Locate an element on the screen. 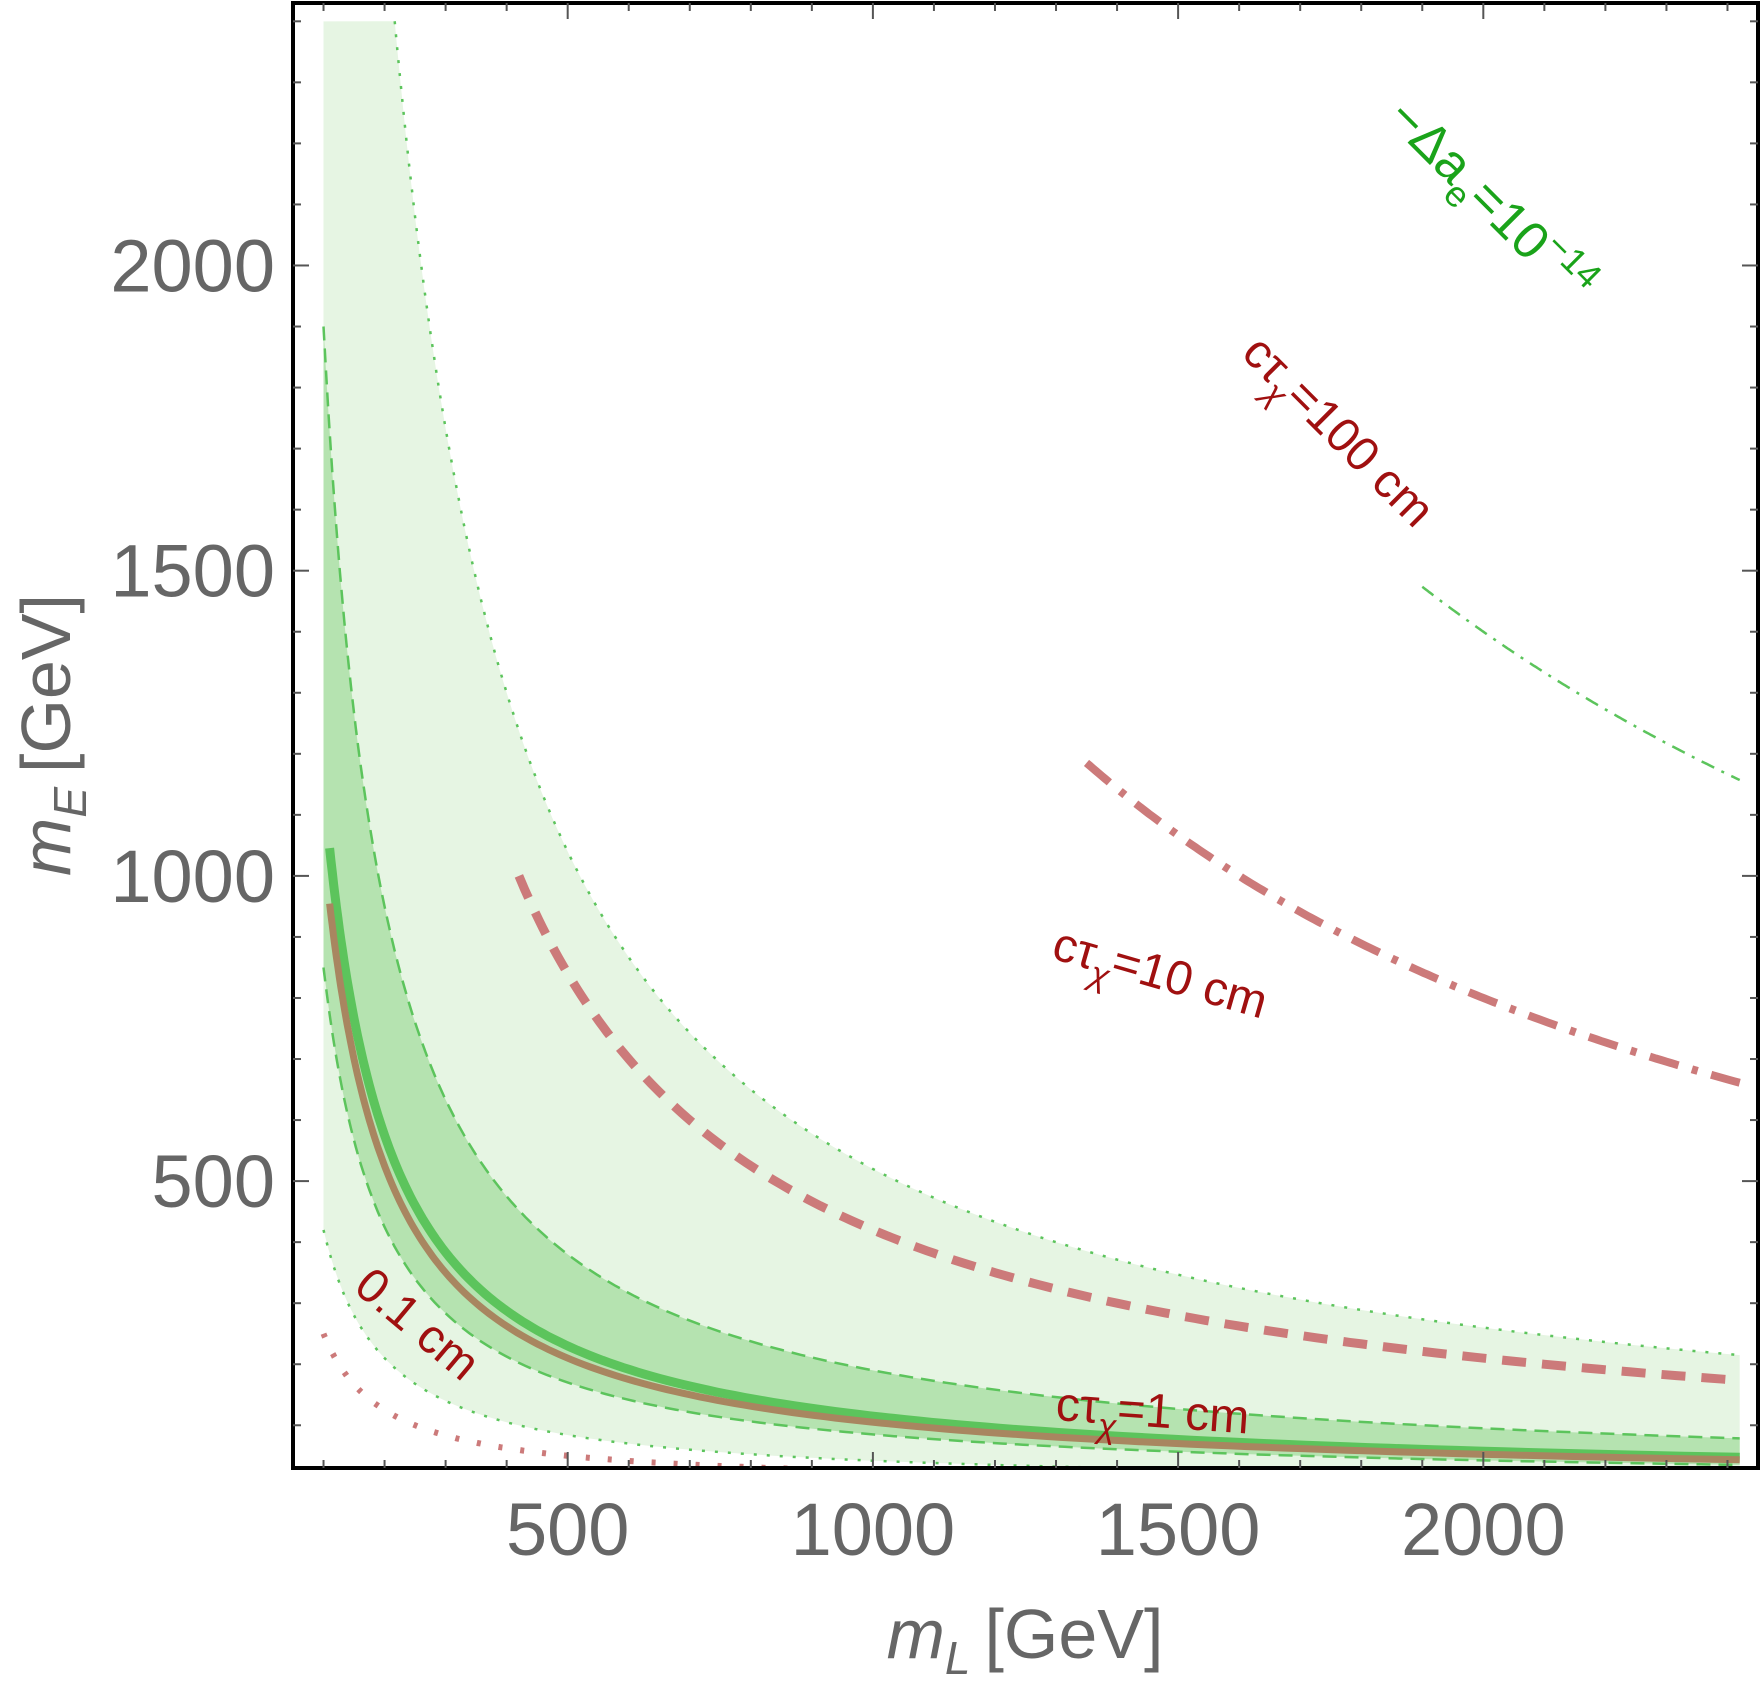  ctau-1cm-sub: χ is located at coordinates (1106, 1427).